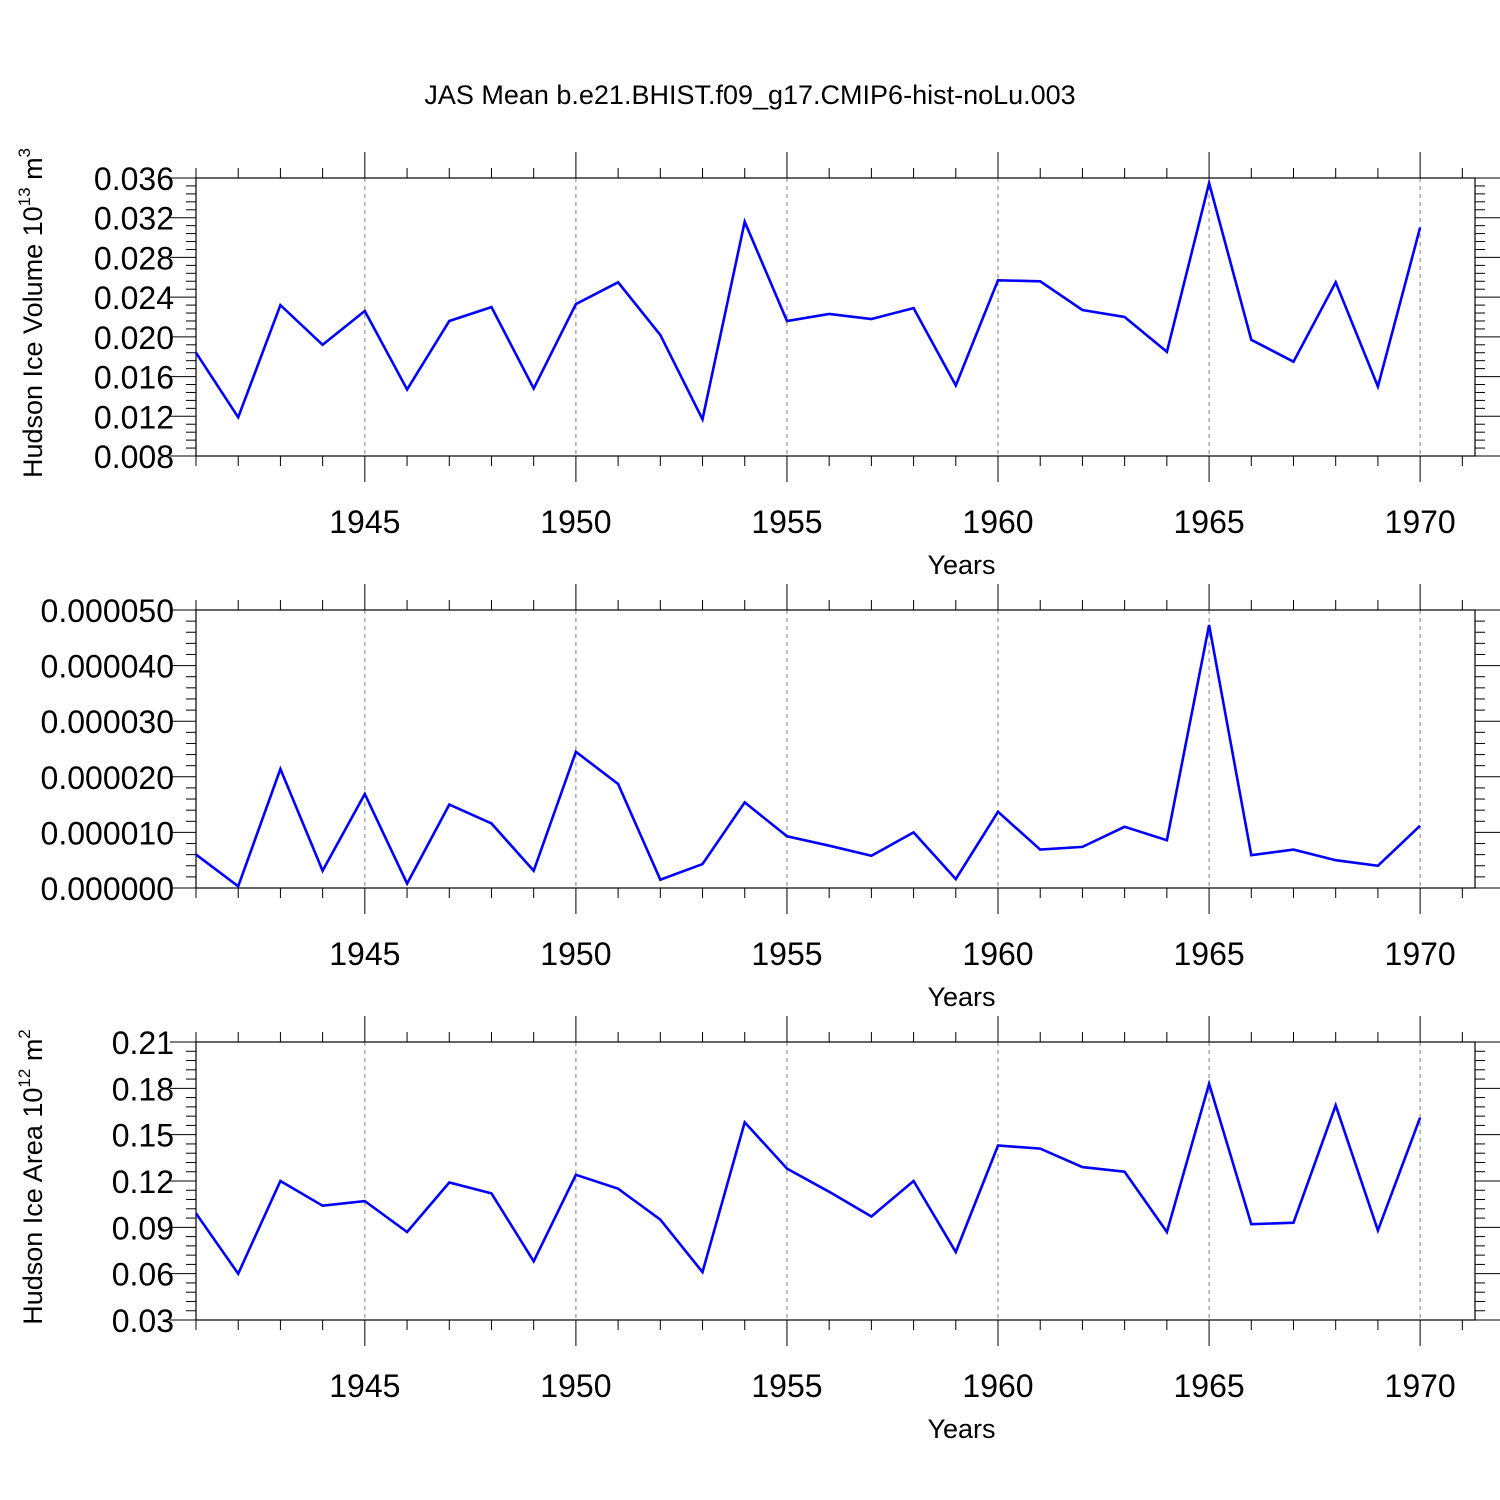  What do you see at coordinates (997, 1386) in the screenshot?
I see `x-tick-label: 1960` at bounding box center [997, 1386].